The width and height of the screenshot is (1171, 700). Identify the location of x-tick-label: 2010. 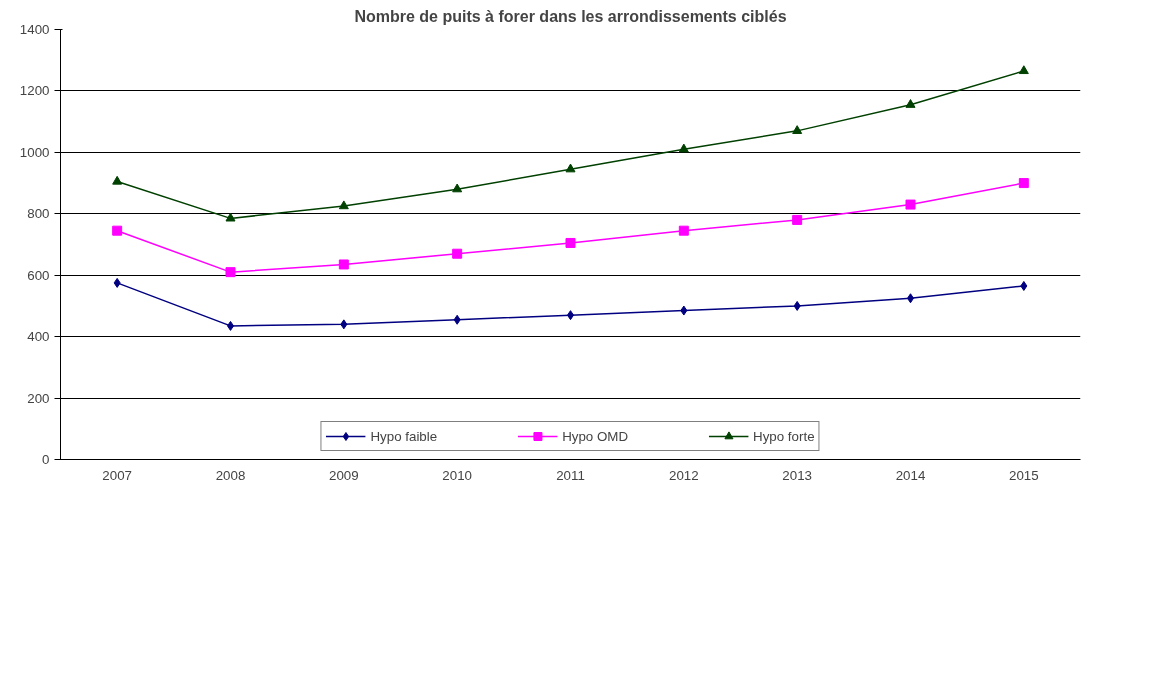
(457, 475).